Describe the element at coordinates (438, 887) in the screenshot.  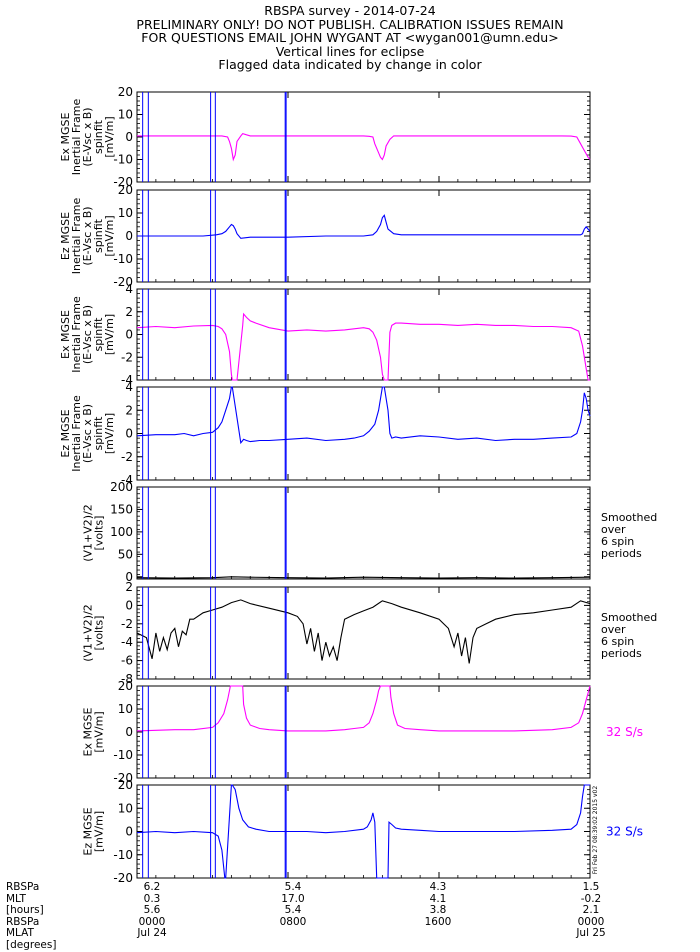
I see `footer-mlt: 4.3` at that location.